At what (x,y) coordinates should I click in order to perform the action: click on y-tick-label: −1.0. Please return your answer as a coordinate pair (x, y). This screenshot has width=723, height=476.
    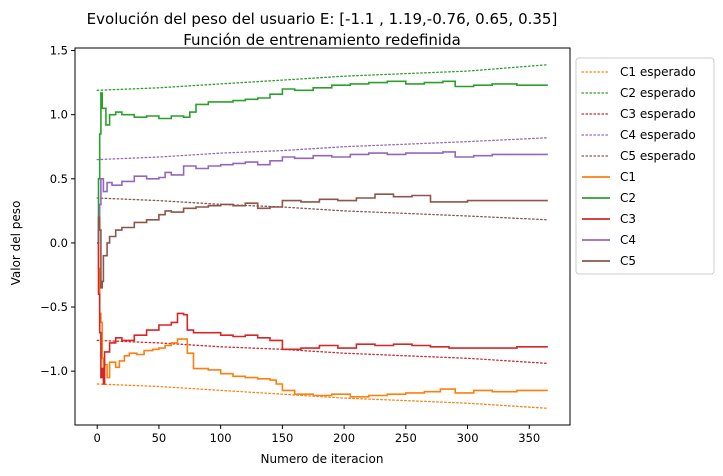
    Looking at the image, I should click on (54, 371).